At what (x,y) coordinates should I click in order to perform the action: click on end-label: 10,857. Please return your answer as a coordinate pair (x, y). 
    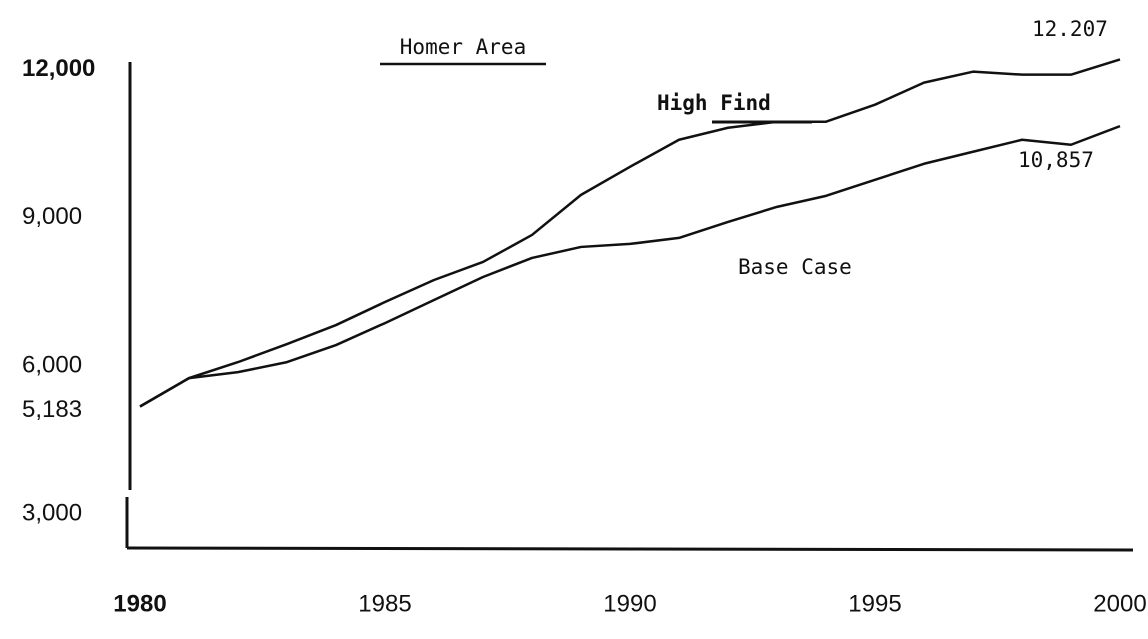
    Looking at the image, I should click on (1056, 160).